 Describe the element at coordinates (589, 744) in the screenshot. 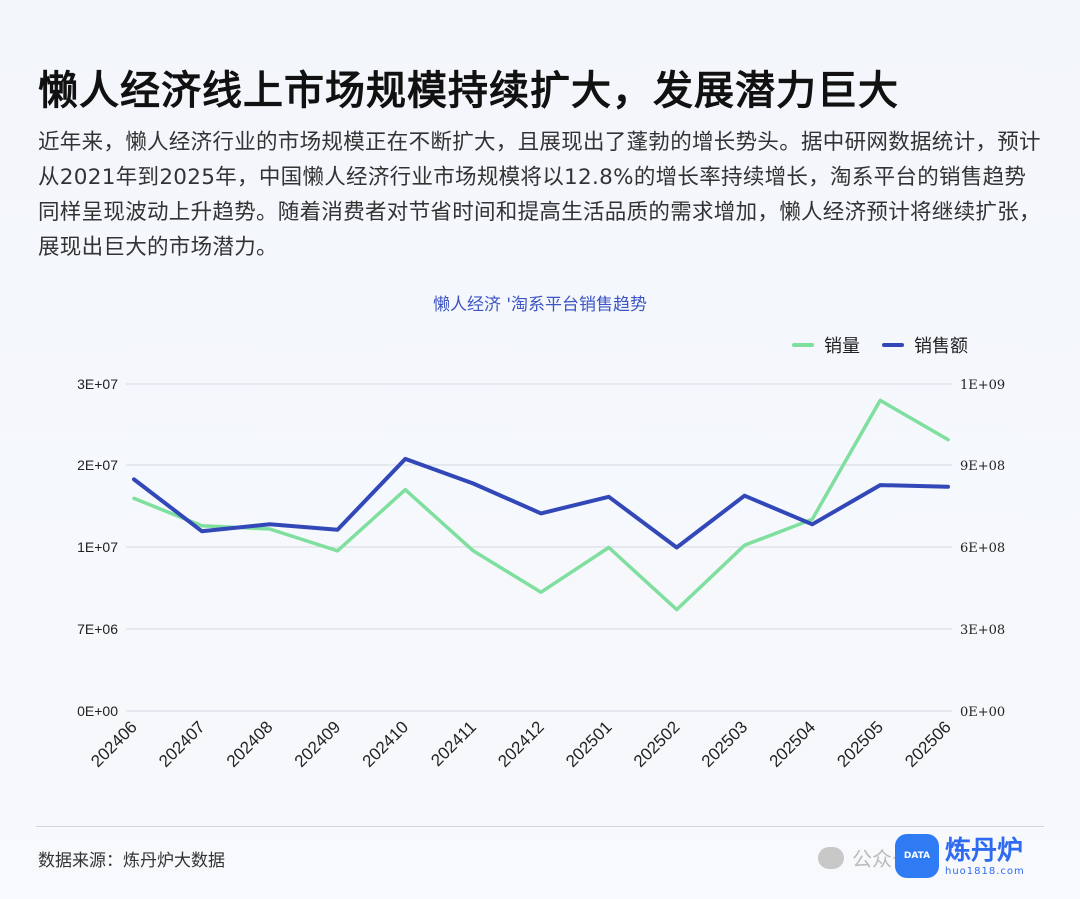

I see `x-axis-tick: 202501` at that location.